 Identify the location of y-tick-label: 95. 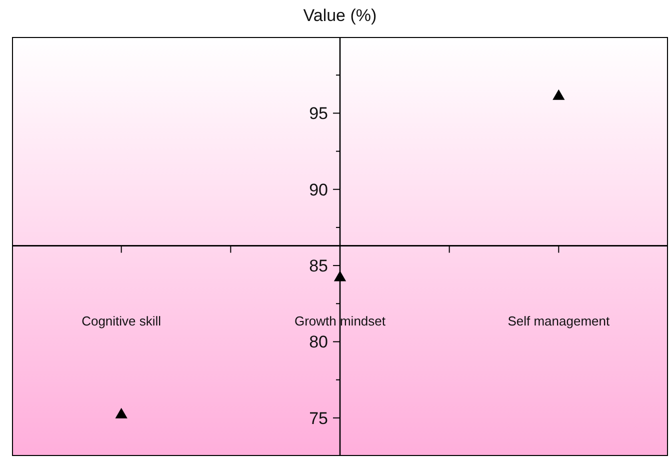
(318, 114).